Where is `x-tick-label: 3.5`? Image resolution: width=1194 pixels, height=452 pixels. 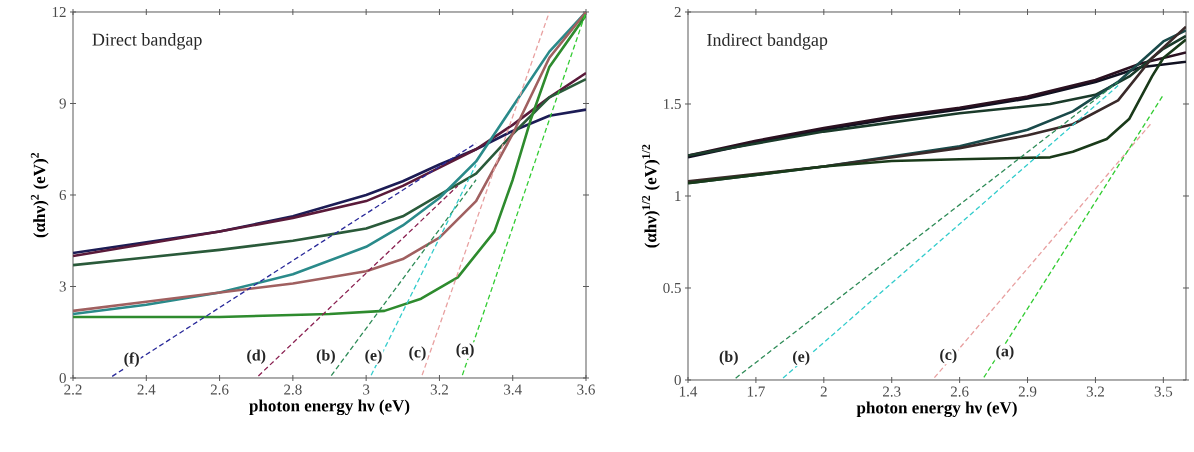
x-tick-label: 3.5 is located at coordinates (1163, 391).